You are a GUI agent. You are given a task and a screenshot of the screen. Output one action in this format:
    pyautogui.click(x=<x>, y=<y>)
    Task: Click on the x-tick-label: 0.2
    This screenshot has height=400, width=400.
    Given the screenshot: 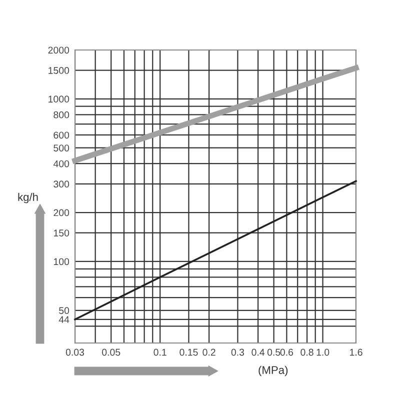 What is the action you would take?
    pyautogui.click(x=209, y=352)
    